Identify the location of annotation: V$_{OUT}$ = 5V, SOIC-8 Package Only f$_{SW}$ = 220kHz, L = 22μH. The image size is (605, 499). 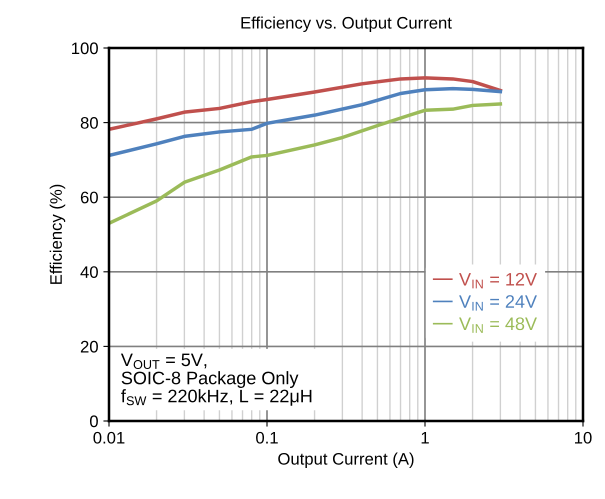
(216, 380).